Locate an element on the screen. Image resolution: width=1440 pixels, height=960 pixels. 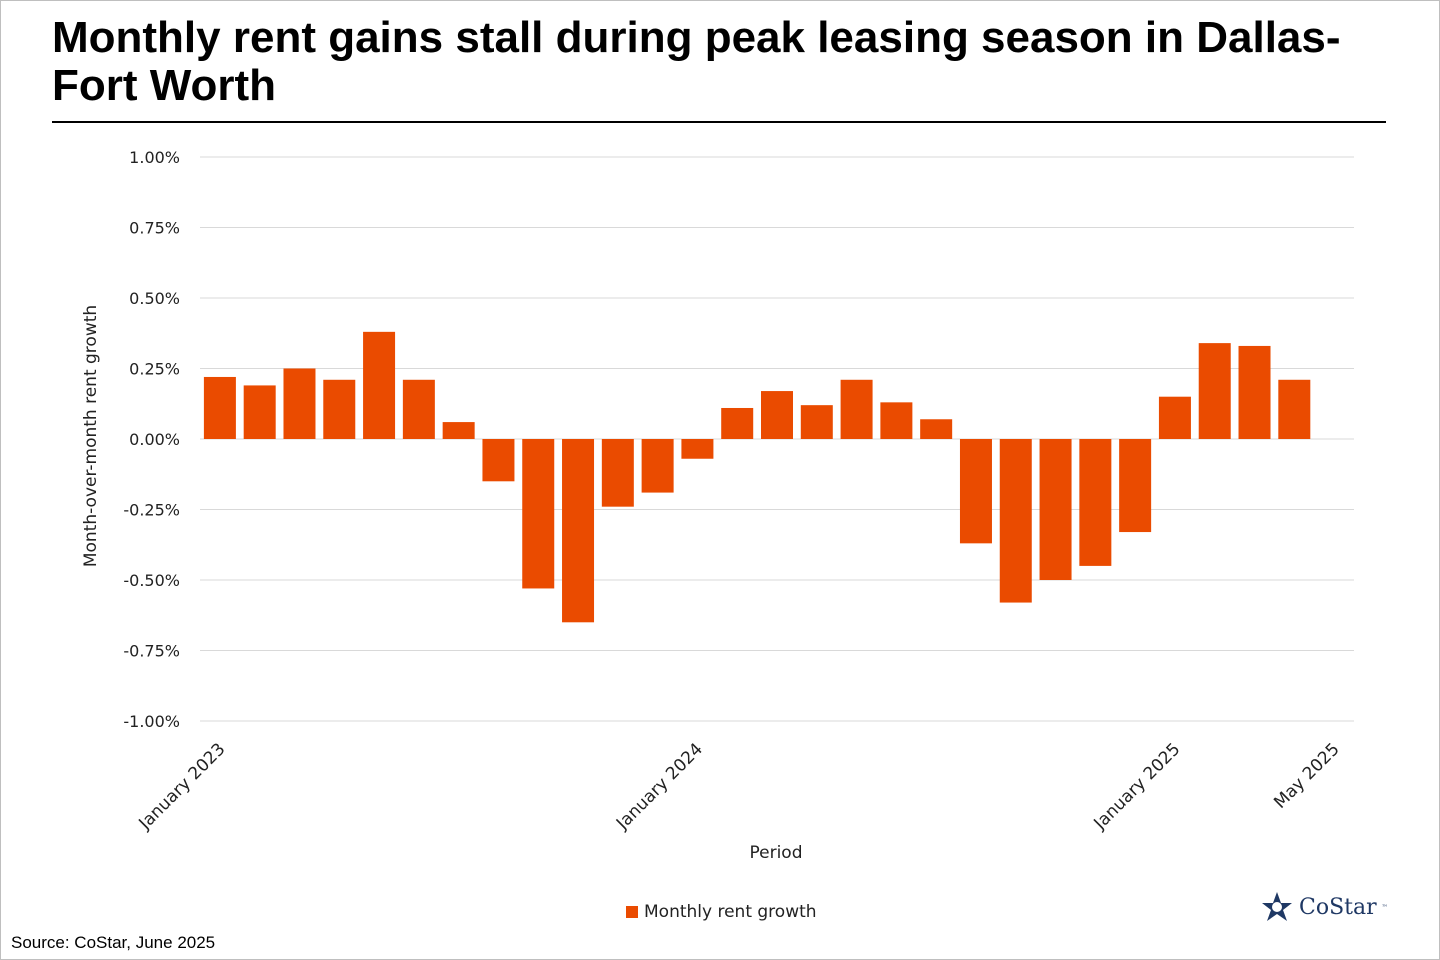
x-tick-label: January 2023 is located at coordinates (182, 786).